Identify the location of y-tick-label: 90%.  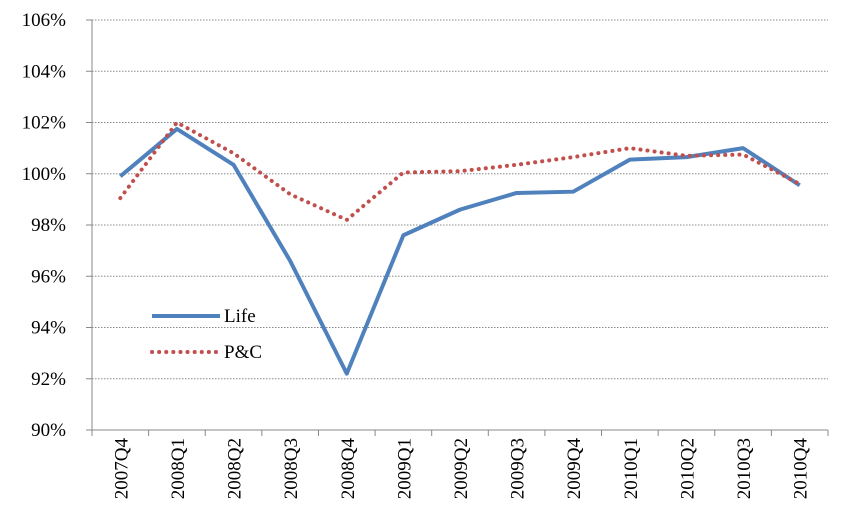
(48, 430).